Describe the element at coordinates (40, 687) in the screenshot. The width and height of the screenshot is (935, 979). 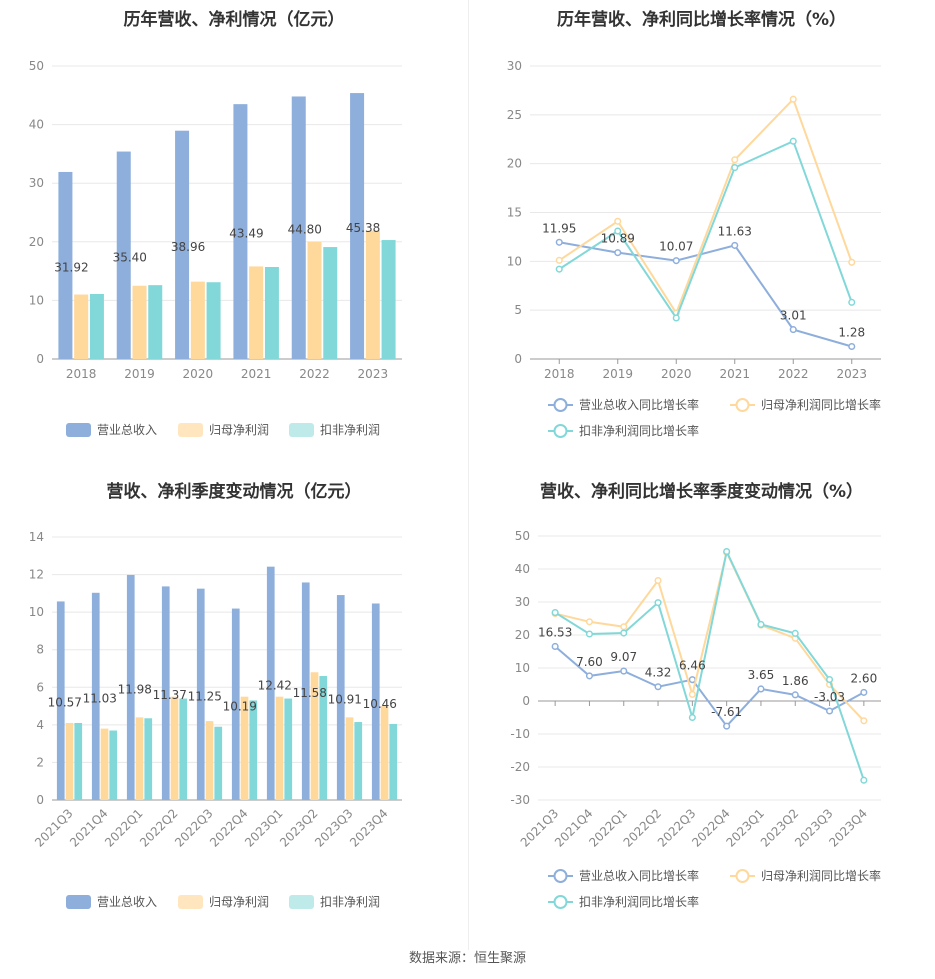
I see `y-tick-label: 6` at that location.